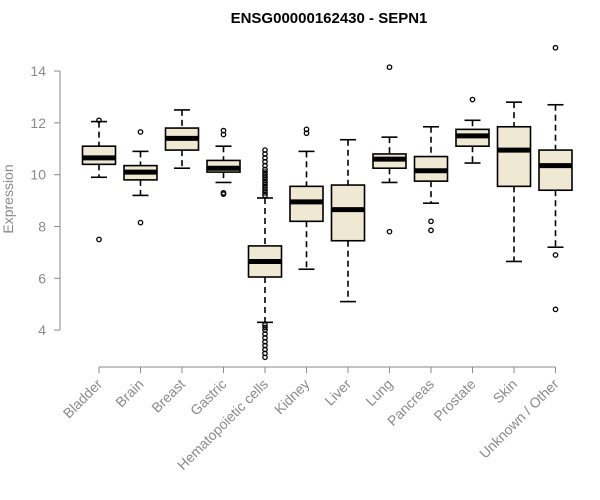 The width and height of the screenshot is (600, 500). I want to click on box-unknown-other, so click(555, 178).